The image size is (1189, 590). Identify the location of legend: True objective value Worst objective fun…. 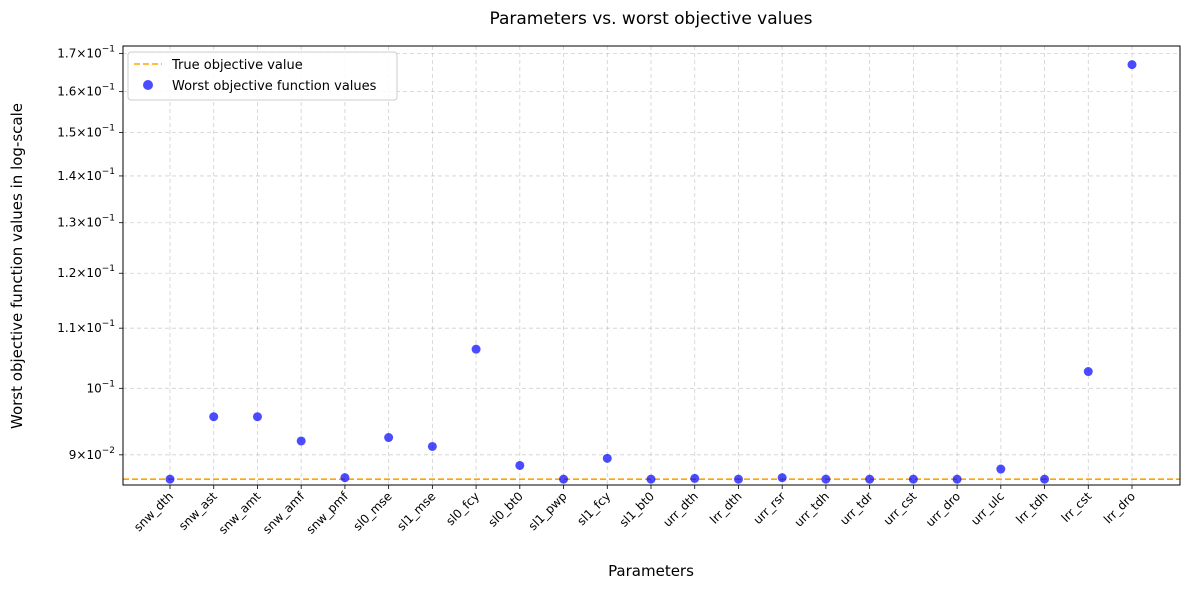
(262, 76).